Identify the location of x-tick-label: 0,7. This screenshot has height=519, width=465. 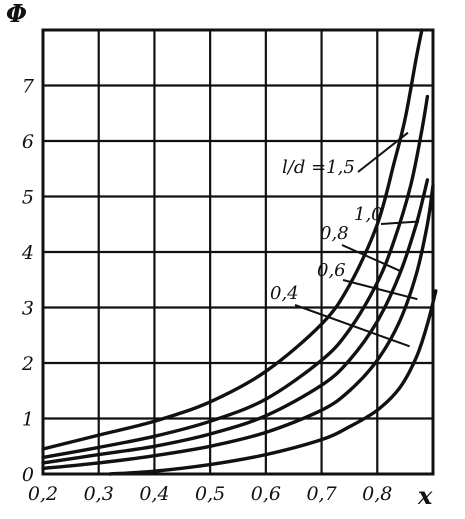
(321, 494).